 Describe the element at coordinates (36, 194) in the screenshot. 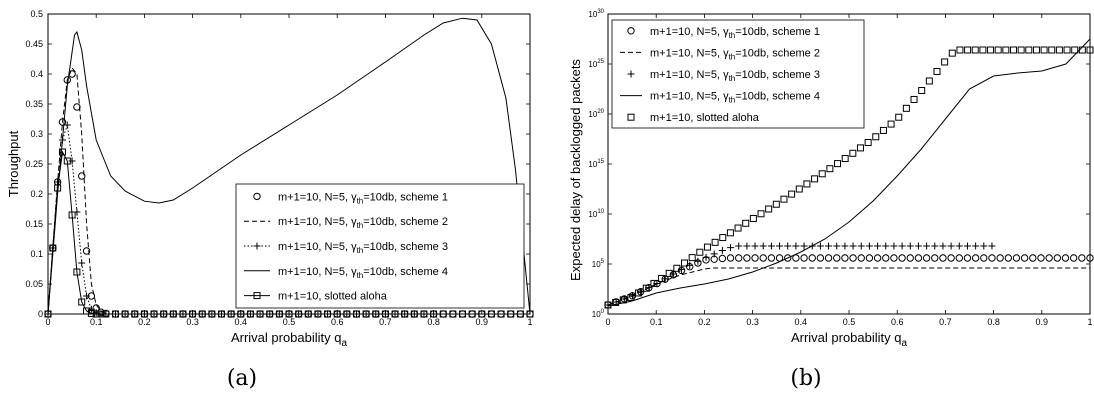

I see `y-tick-label: 0.2` at that location.